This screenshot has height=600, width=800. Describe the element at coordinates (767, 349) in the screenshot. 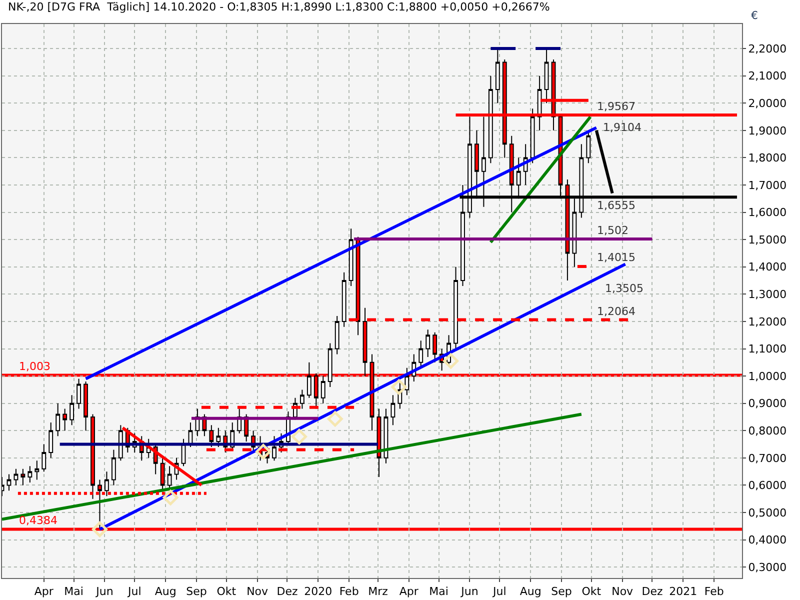

I see `y-tick-label: 1,1000` at that location.